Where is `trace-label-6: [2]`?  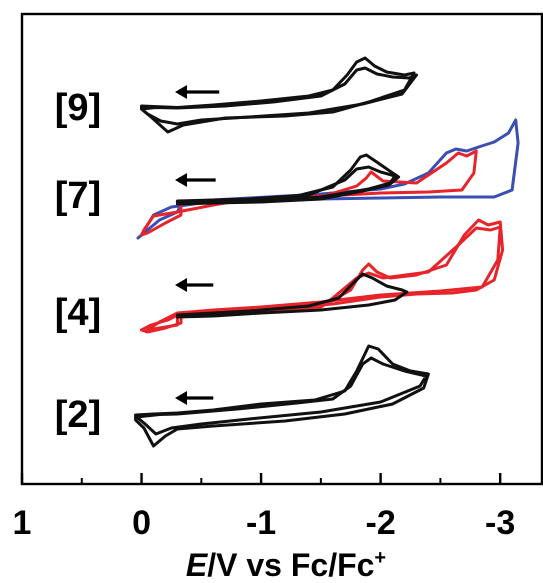 trace-label-6: [2] is located at coordinates (78, 415).